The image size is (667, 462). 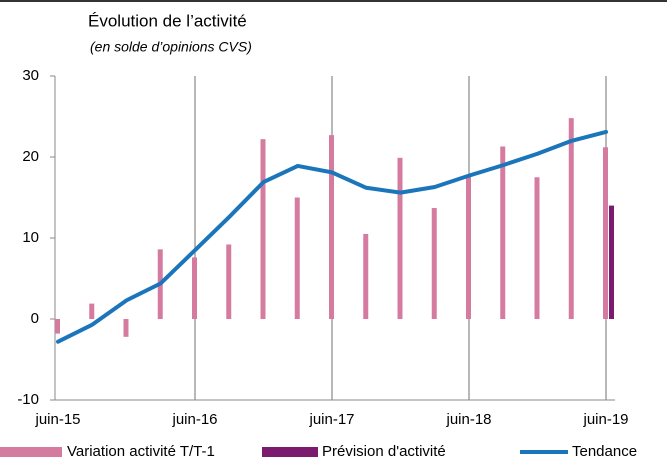 I want to click on y-tick-label: -10, so click(x=28, y=399).